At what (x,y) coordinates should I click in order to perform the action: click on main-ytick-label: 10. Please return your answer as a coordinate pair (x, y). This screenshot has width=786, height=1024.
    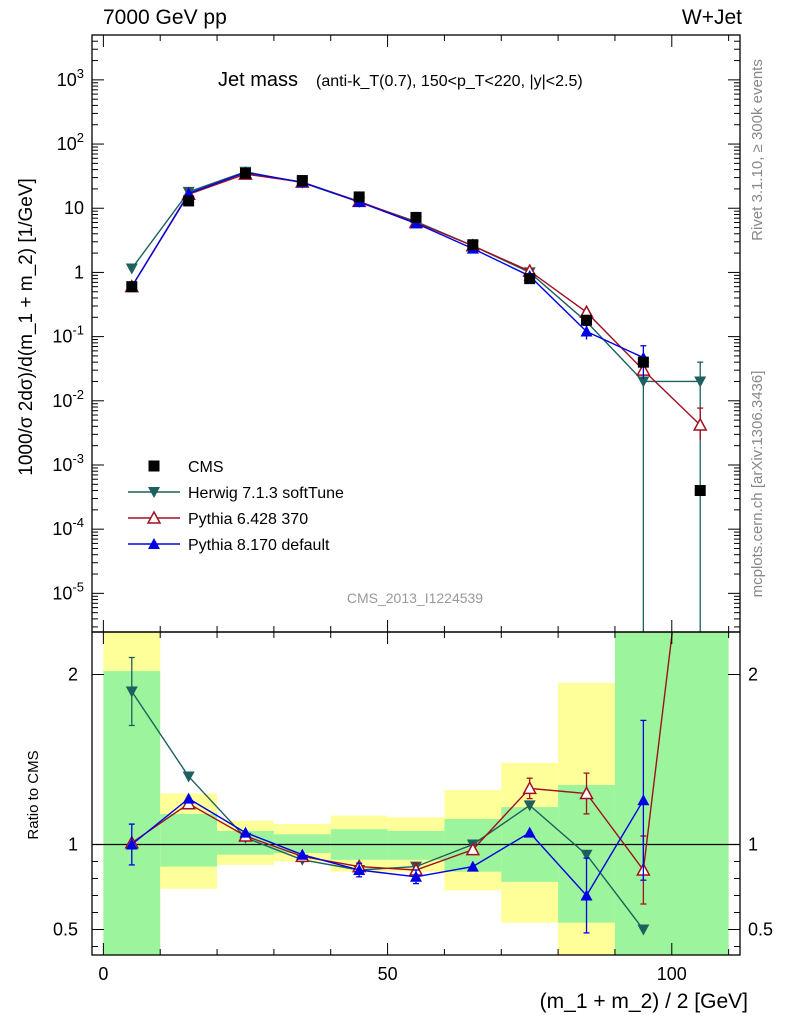
    Looking at the image, I should click on (74, 208).